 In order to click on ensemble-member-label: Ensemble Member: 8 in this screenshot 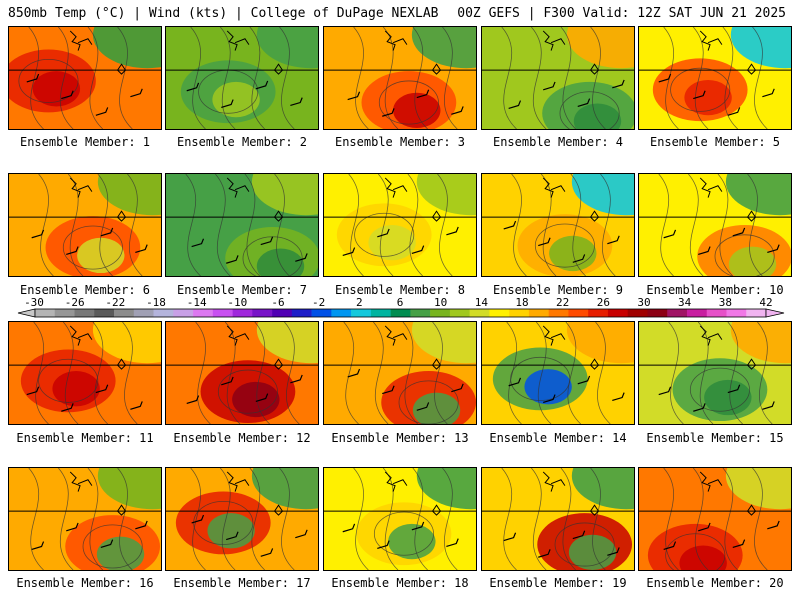, I will do `click(400, 290)`.